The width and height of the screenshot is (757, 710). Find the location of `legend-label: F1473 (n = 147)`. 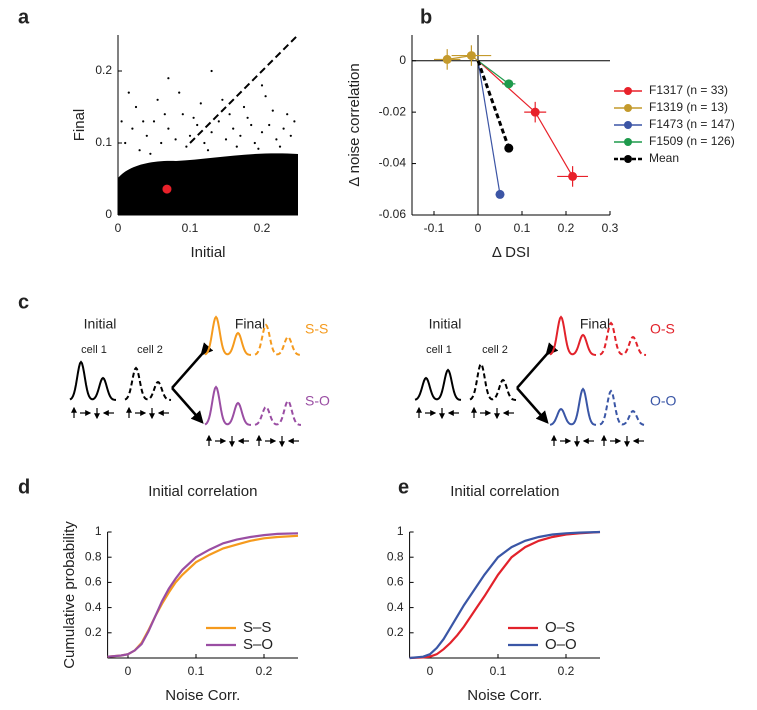

legend-label: F1473 (n = 147) is located at coordinates (692, 124).